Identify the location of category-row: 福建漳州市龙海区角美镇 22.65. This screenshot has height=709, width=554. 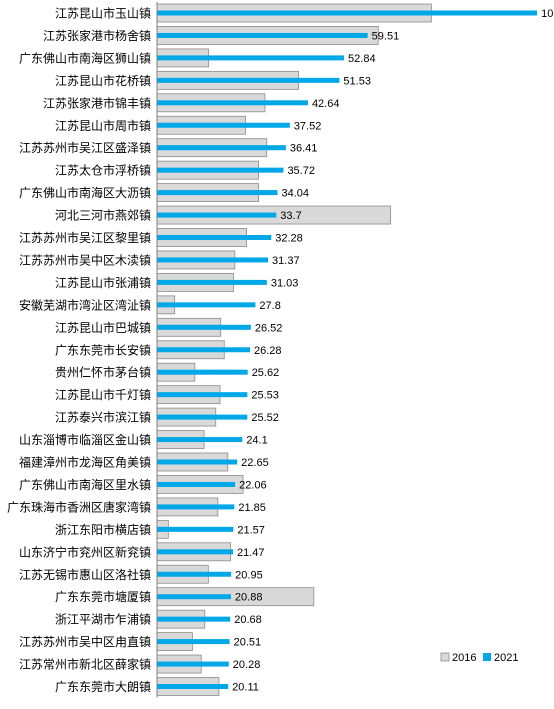
(144, 462).